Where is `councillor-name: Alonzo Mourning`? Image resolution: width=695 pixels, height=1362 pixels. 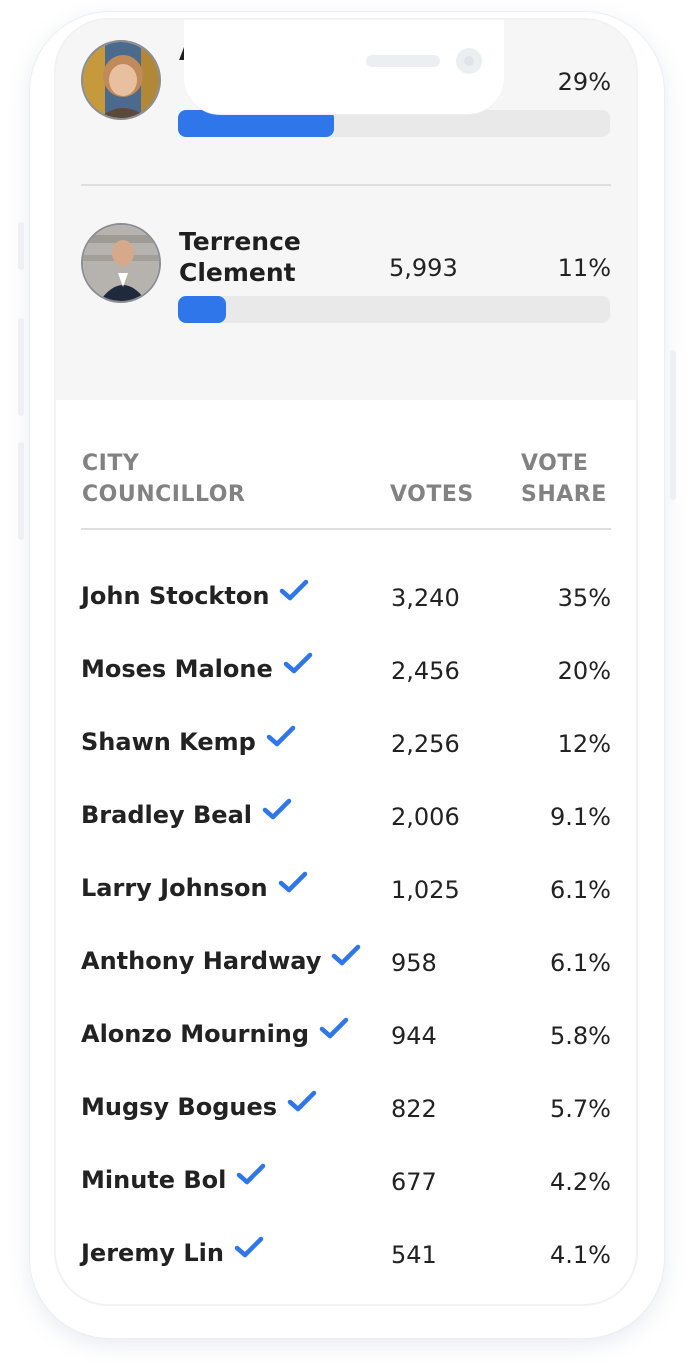 councillor-name: Alonzo Mourning is located at coordinates (215, 1034).